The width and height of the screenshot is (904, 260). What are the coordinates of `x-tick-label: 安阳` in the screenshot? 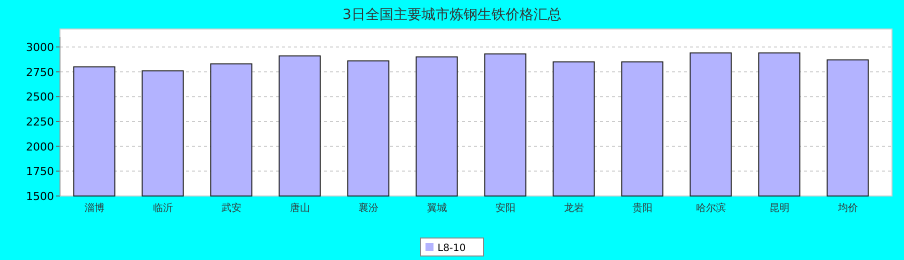 It's located at (505, 208).